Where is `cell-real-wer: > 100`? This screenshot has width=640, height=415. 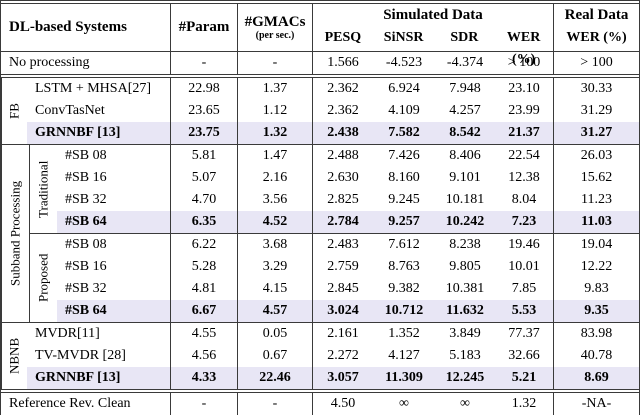
cell-real-wer: > 100 is located at coordinates (596, 62).